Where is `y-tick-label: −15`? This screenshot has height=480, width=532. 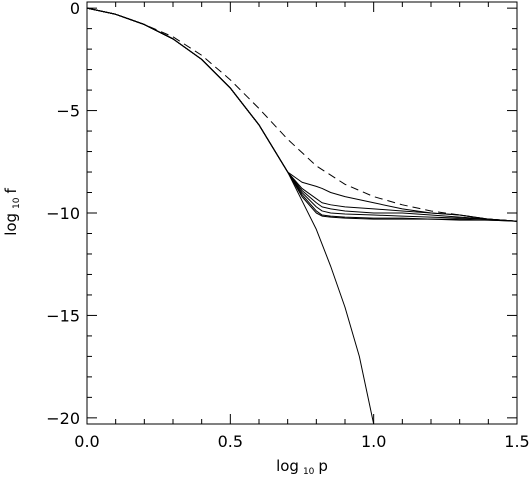
y-tick-label: −15 is located at coordinates (63, 315).